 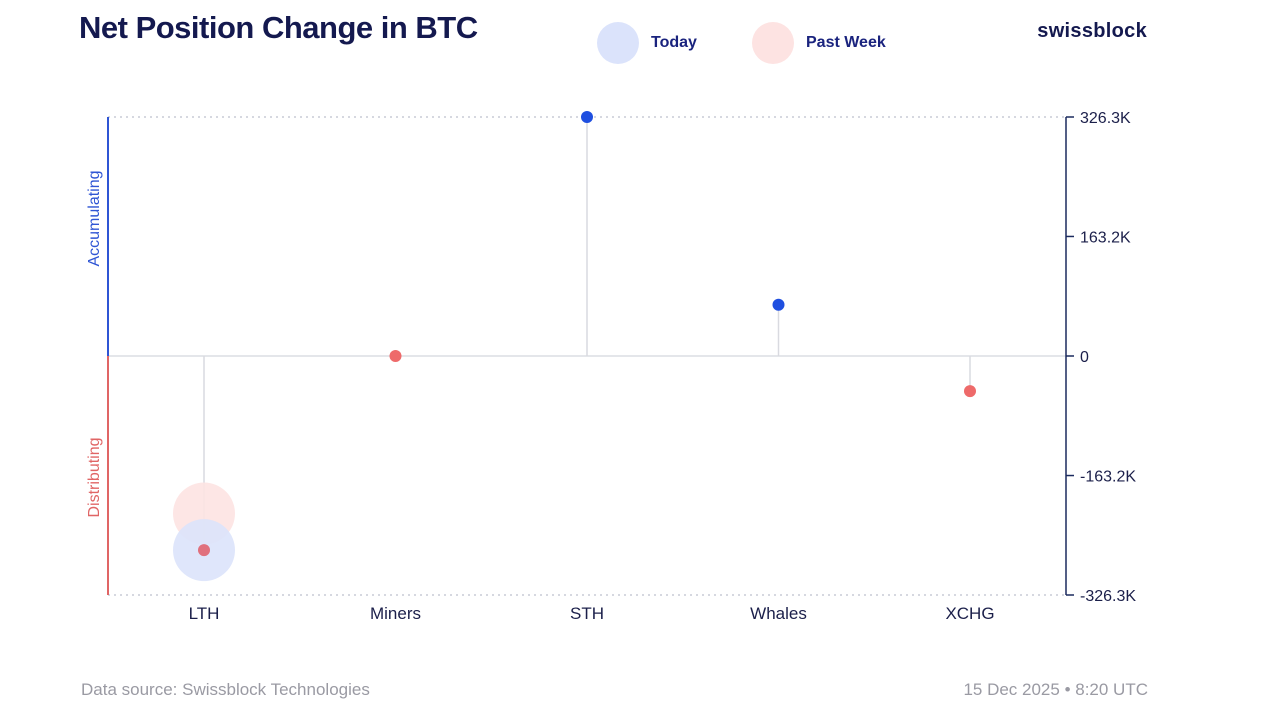 I want to click on legend-item-past-week: Past Week, so click(x=819, y=43).